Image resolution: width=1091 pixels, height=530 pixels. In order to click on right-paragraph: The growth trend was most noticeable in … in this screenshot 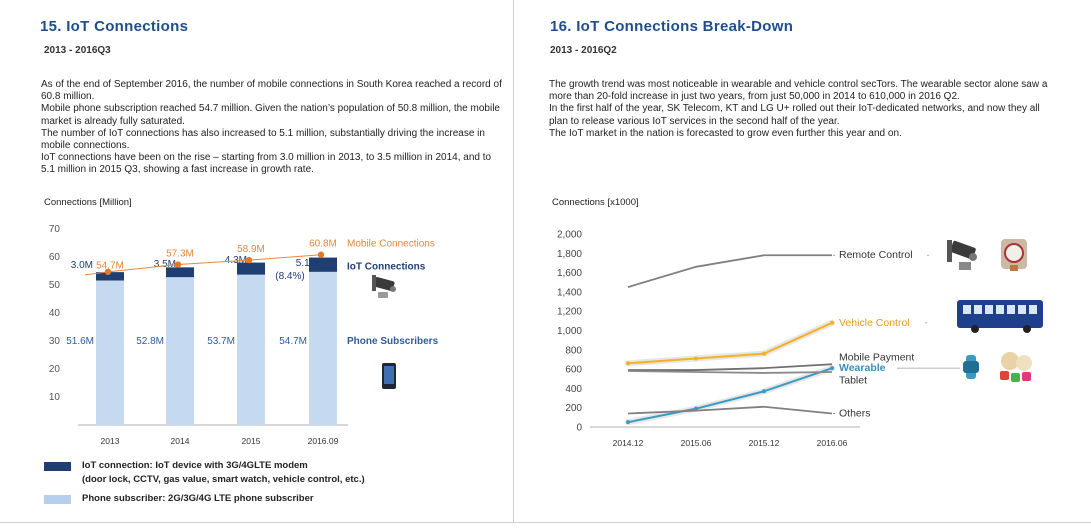, I will do `click(798, 91)`.